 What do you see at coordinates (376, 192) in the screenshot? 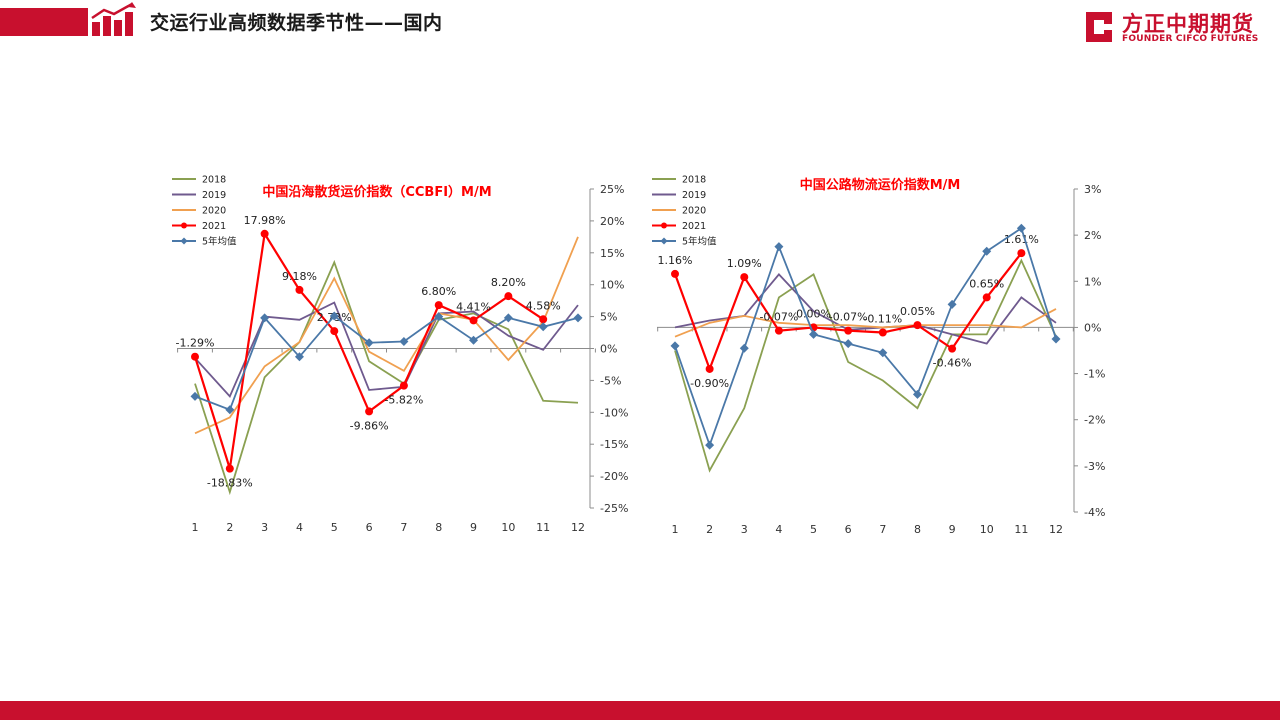
I see `chart-title: 中国沿海散货运价指数（CCBFI）M/M` at bounding box center [376, 192].